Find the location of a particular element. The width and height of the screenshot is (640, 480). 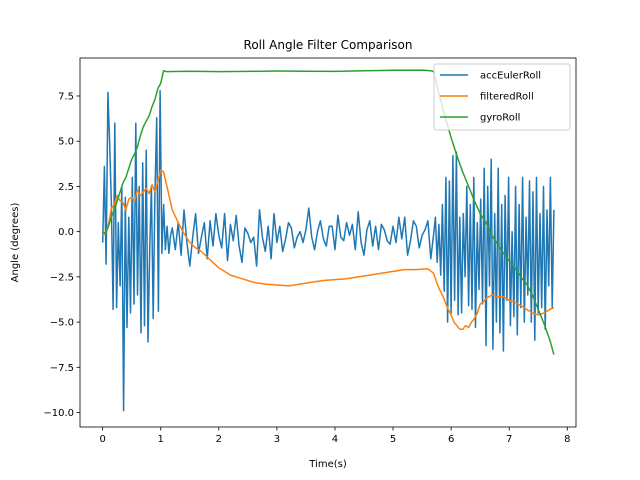

y-tick-label: 5.0 is located at coordinates (66, 142).